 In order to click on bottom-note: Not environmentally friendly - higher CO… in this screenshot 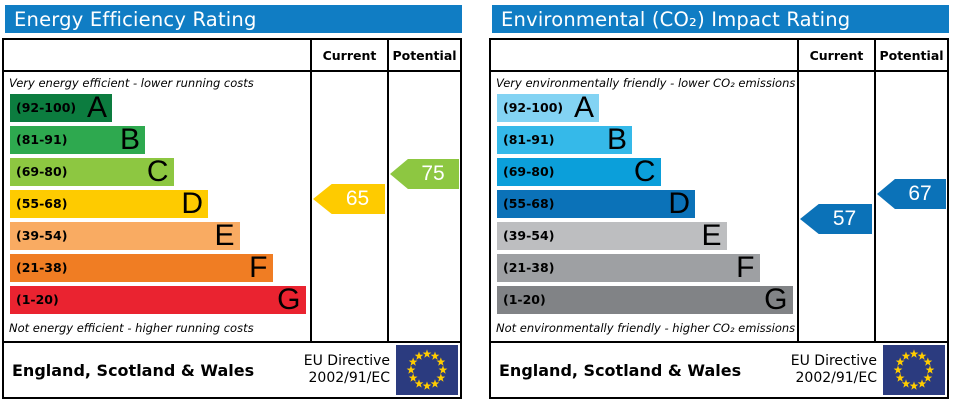, I will do `click(646, 328)`.